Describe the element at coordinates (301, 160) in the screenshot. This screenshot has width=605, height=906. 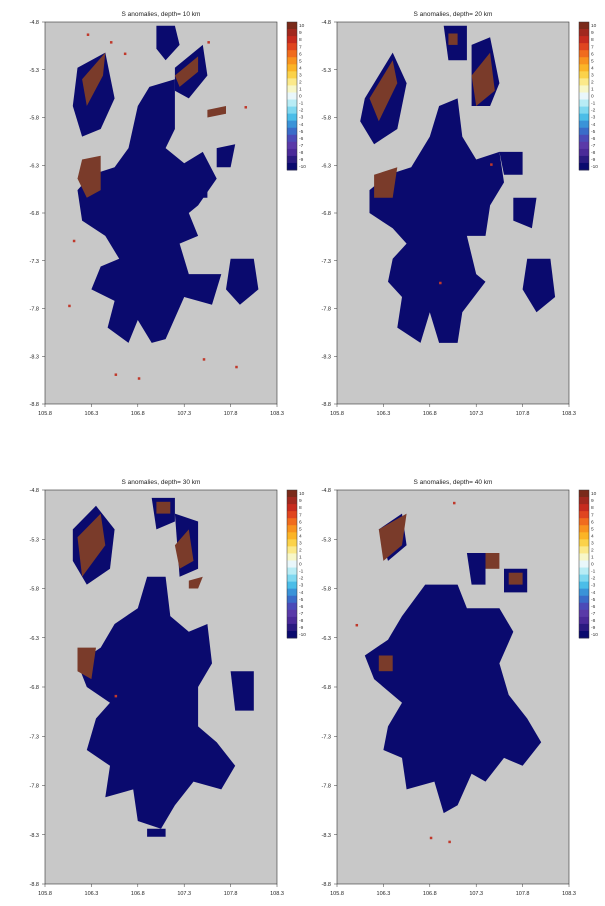
I see `colorbar-tick-label: -9` at that location.